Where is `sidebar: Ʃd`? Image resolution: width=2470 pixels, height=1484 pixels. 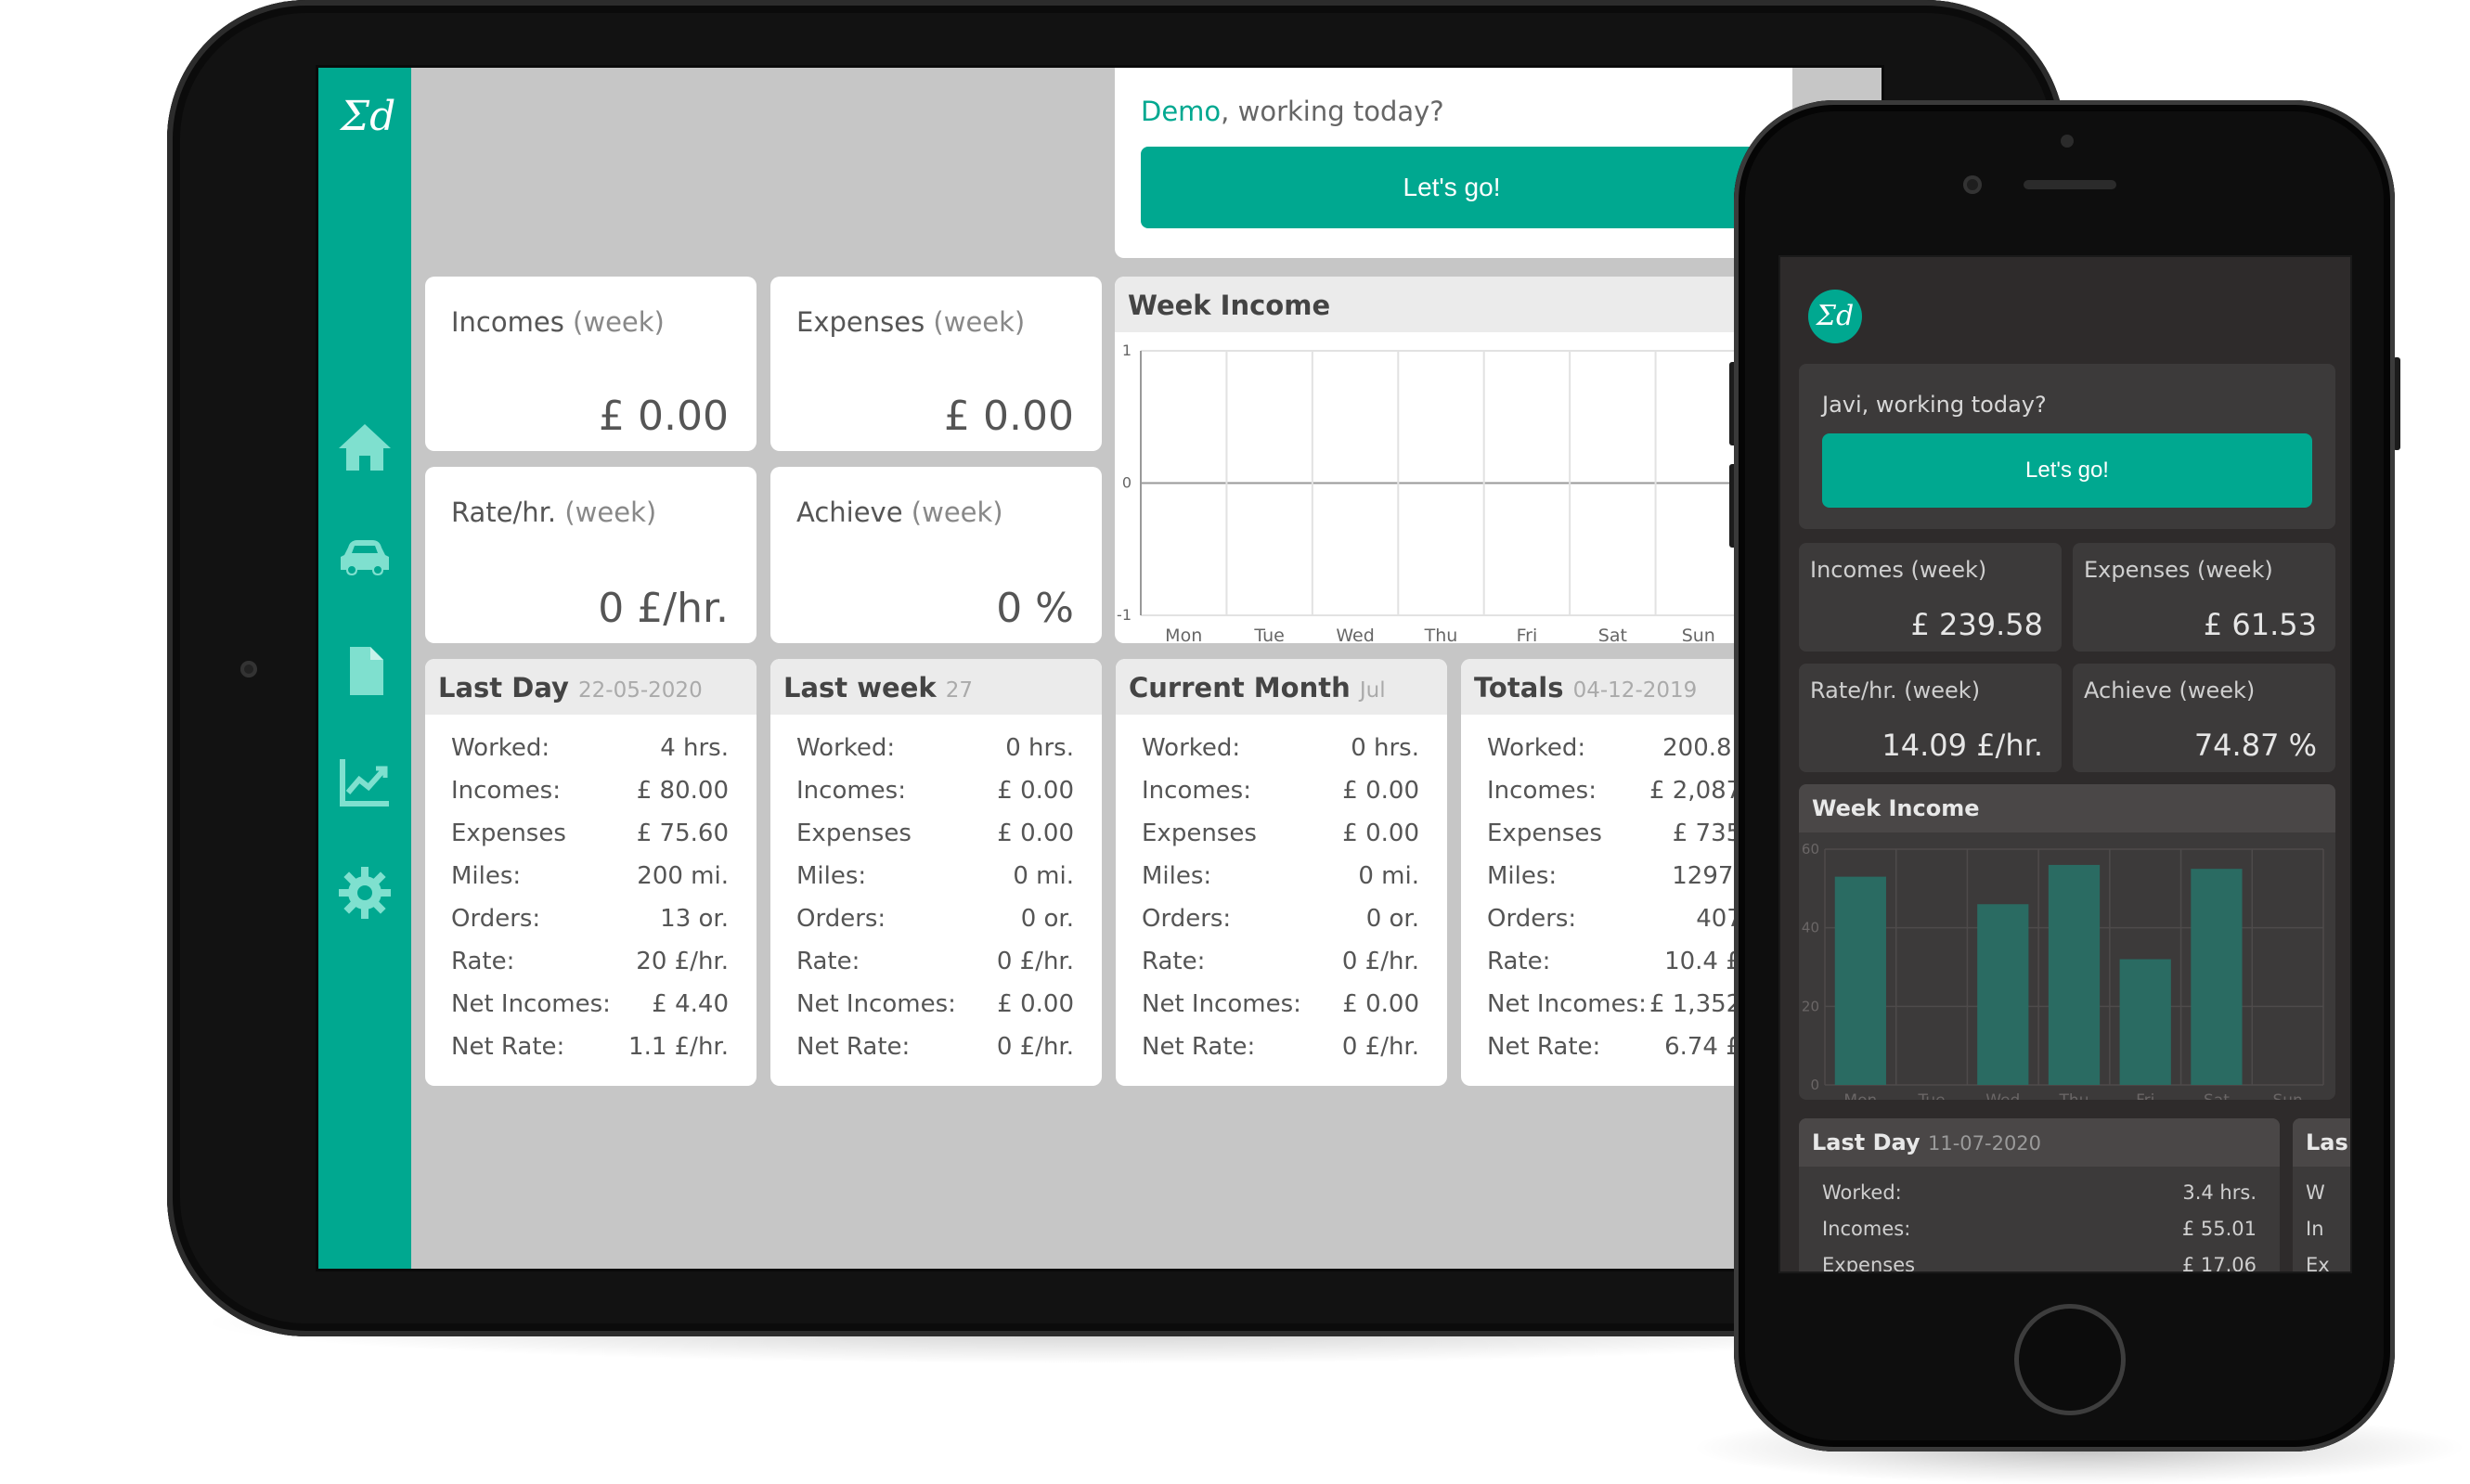
sidebar: Ʃd is located at coordinates (365, 669).